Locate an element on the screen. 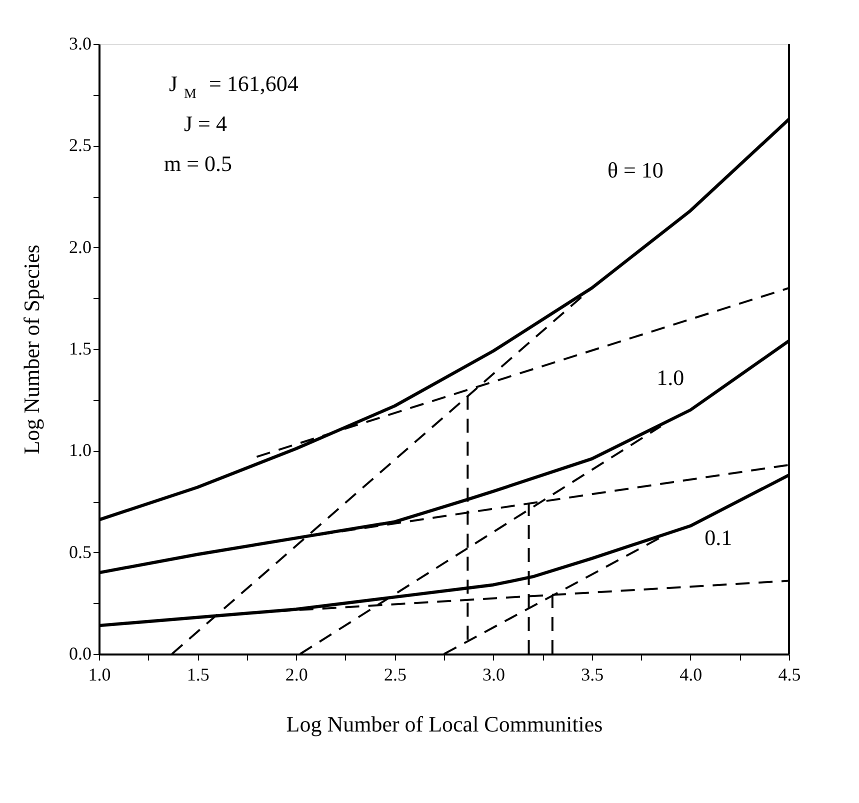  x-tick-label: 4.5 is located at coordinates (789, 674).